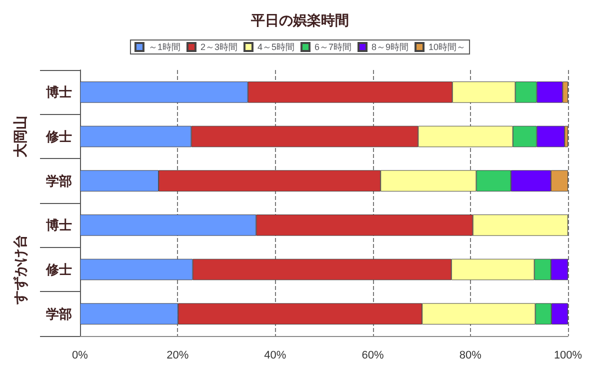 Image resolution: width=600 pixels, height=374 pixels. Describe the element at coordinates (390, 47) in the screenshot. I see `legend-label: 8～9時間` at that location.